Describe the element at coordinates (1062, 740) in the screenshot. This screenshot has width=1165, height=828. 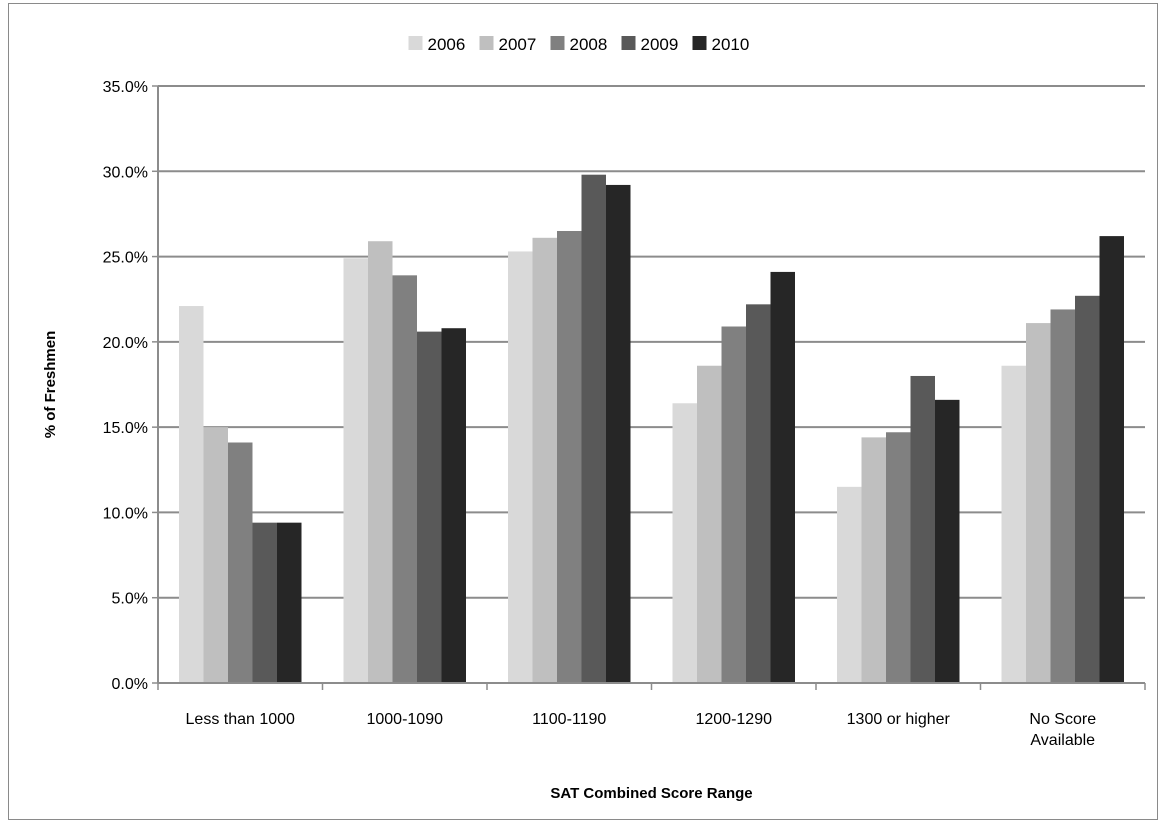
I see `x-category-label: Available` at that location.